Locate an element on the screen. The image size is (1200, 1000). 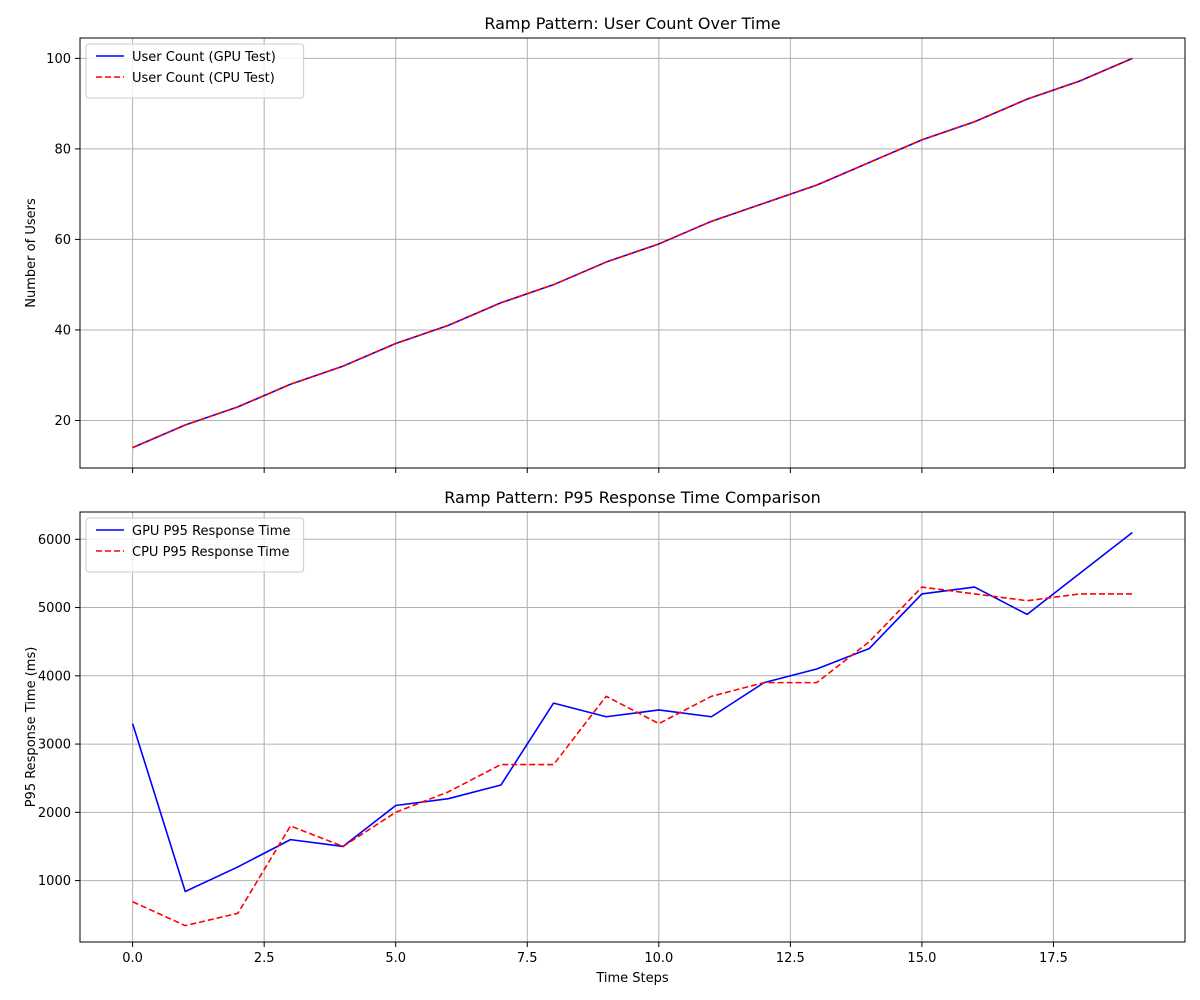
bottom-y-tick-label: 2000 is located at coordinates (54, 813).